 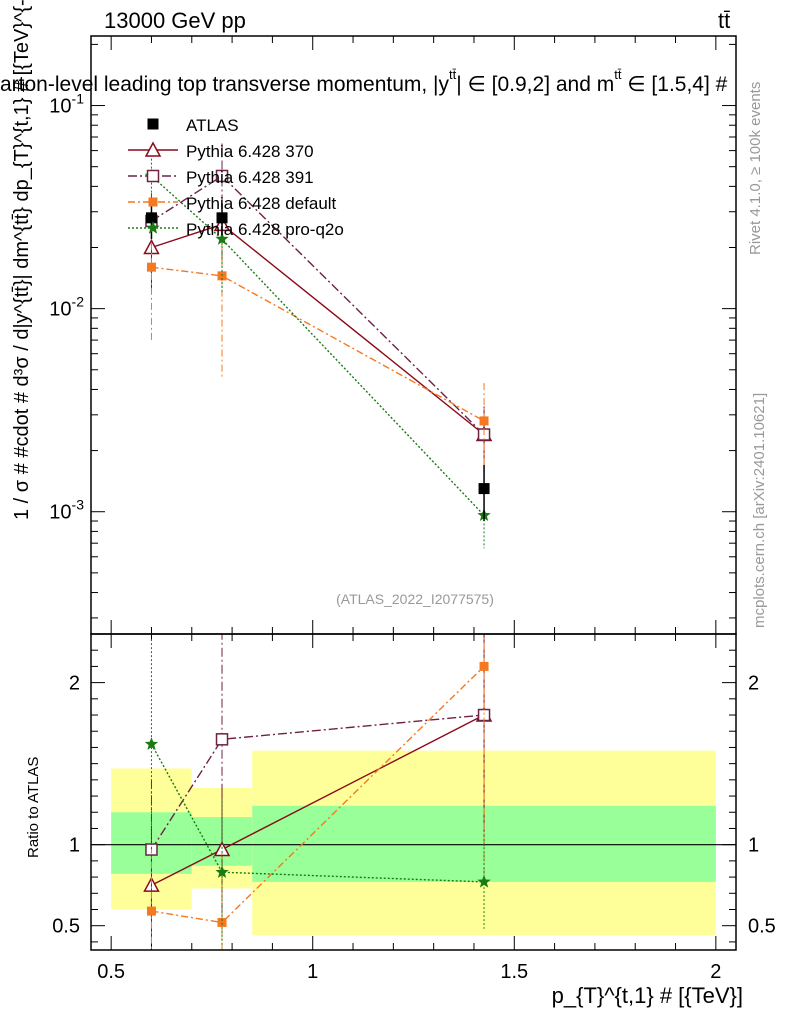 What do you see at coordinates (66, 510) in the screenshot?
I see `y-tick-label: 10⁻³` at bounding box center [66, 510].